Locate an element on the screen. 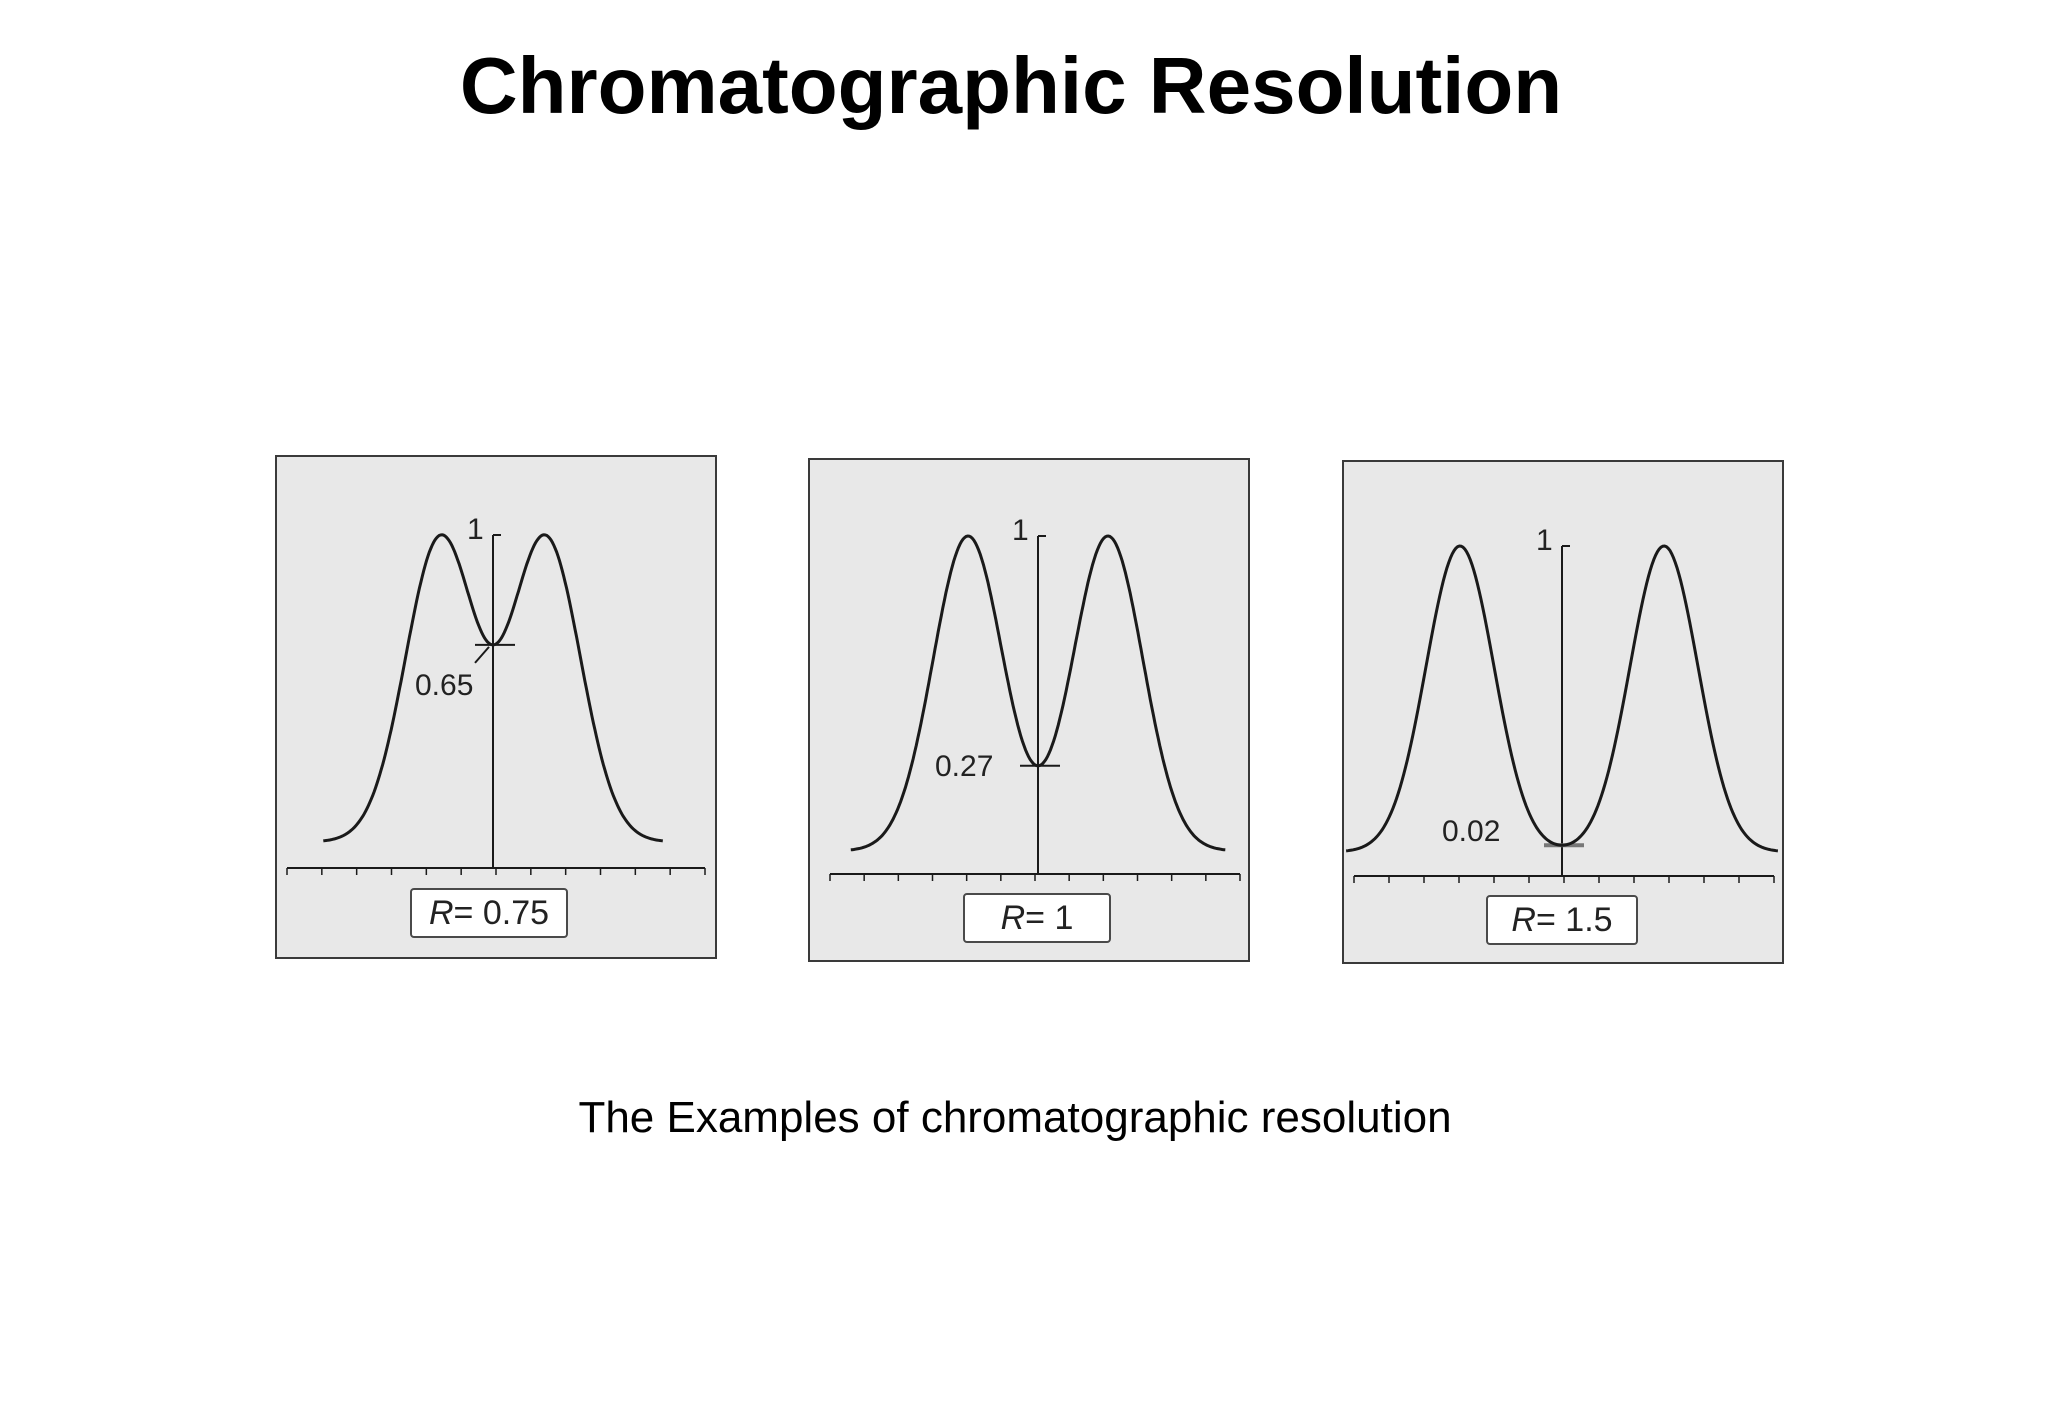 The image size is (2048, 1418). peak-label-0: 1 is located at coordinates (475, 529).